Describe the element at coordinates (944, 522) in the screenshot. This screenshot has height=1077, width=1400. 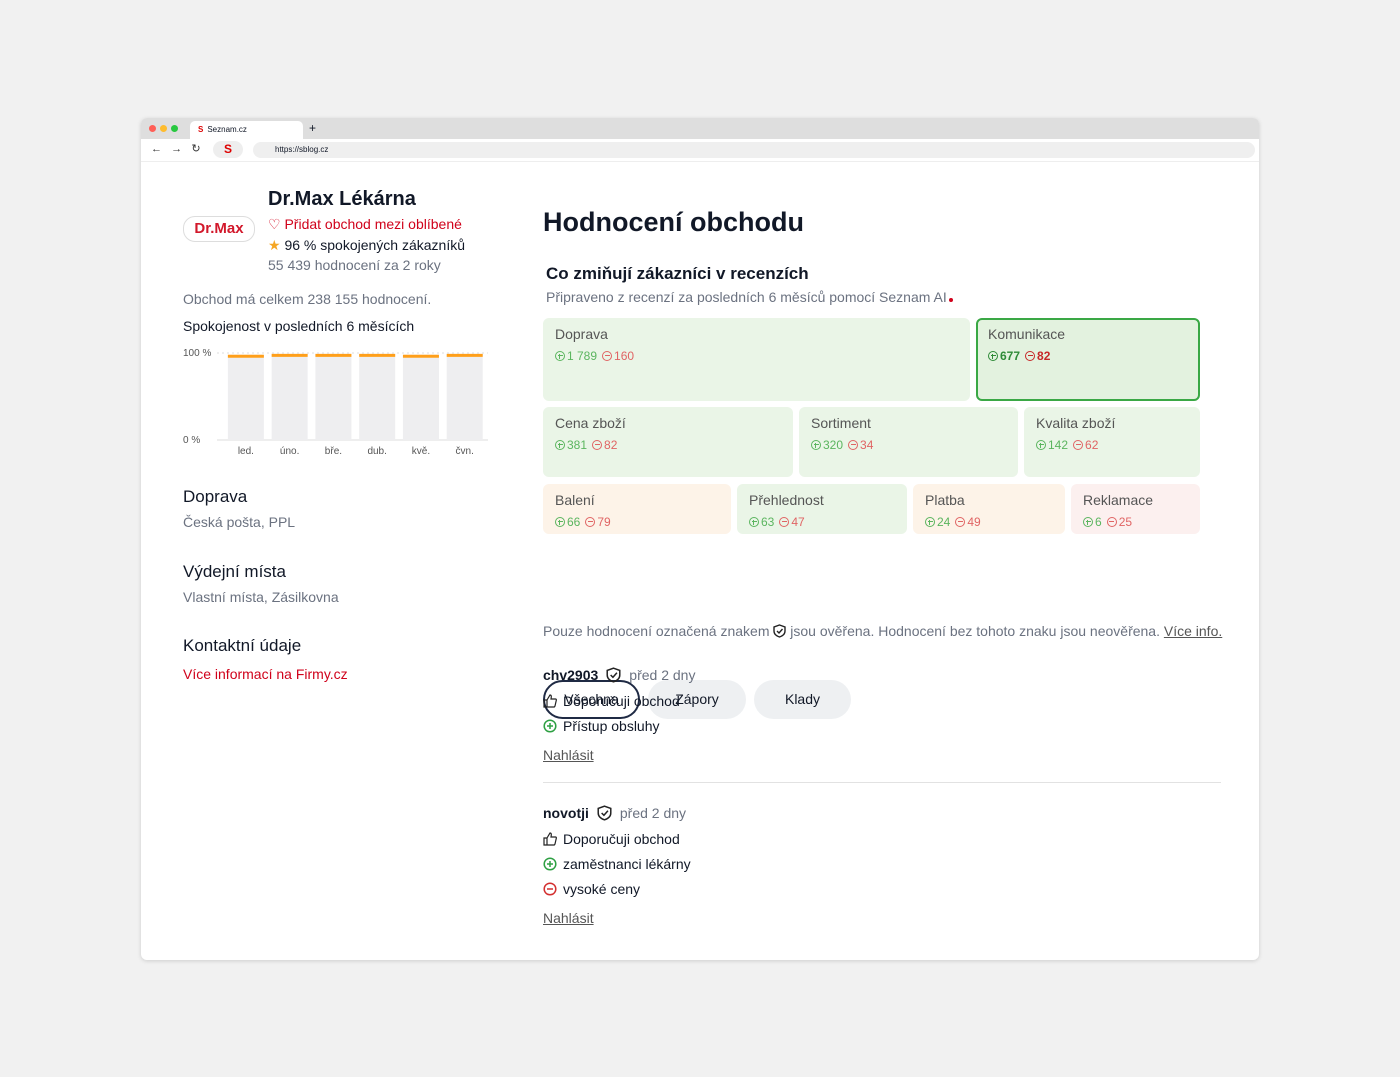
I see `positive-value: 24` at that location.